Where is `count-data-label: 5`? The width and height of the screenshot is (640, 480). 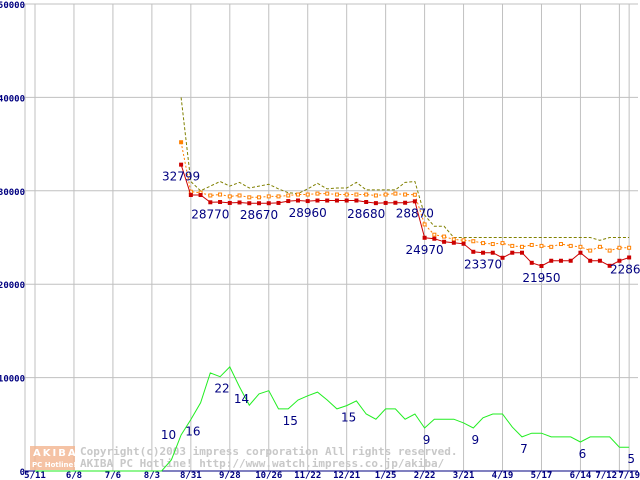
count-data-label: 5 is located at coordinates (631, 459).